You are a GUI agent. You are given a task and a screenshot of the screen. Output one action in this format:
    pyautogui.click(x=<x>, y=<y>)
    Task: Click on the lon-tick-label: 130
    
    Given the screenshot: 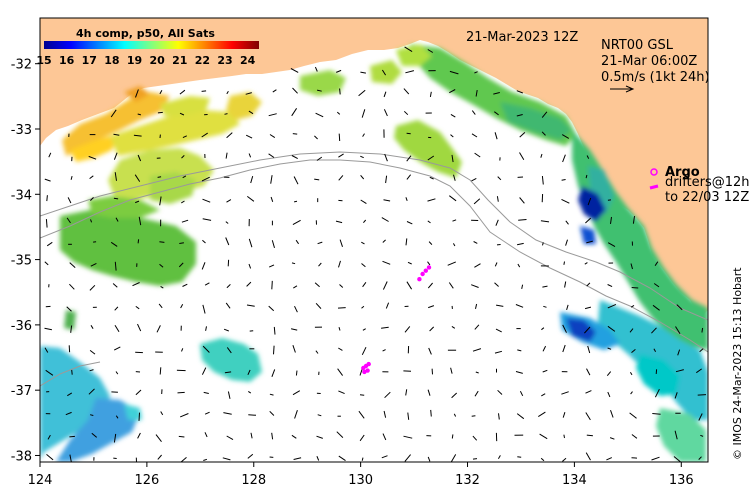 What is the action you would take?
    pyautogui.click(x=360, y=480)
    